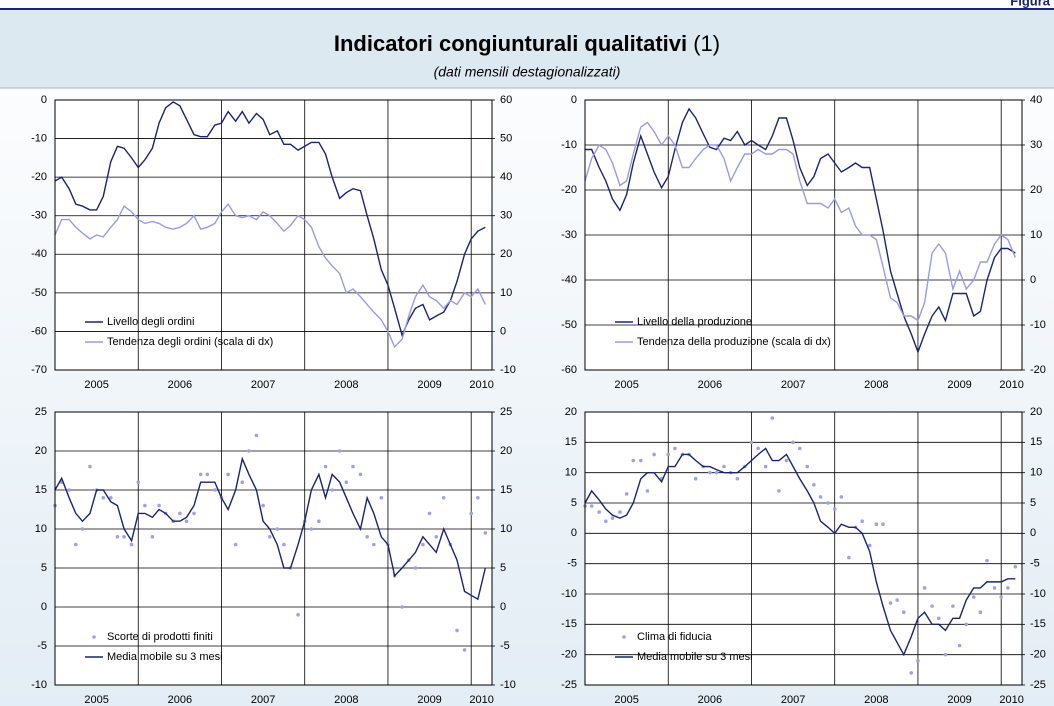 The width and height of the screenshot is (1054, 706). Describe the element at coordinates (569, 190) in the screenshot. I see `y-tick-label: -20` at that location.